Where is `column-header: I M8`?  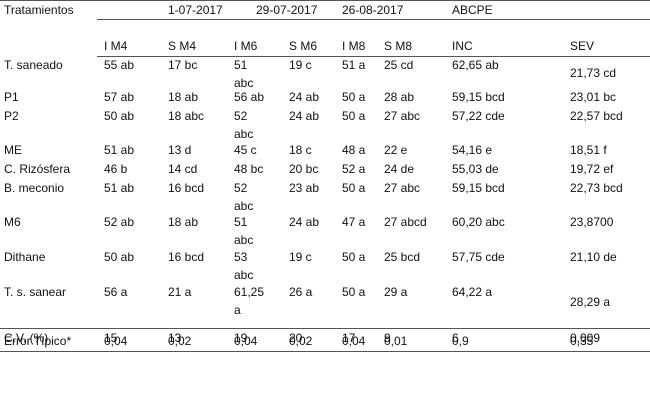
column-header: I M8 is located at coordinates (354, 46).